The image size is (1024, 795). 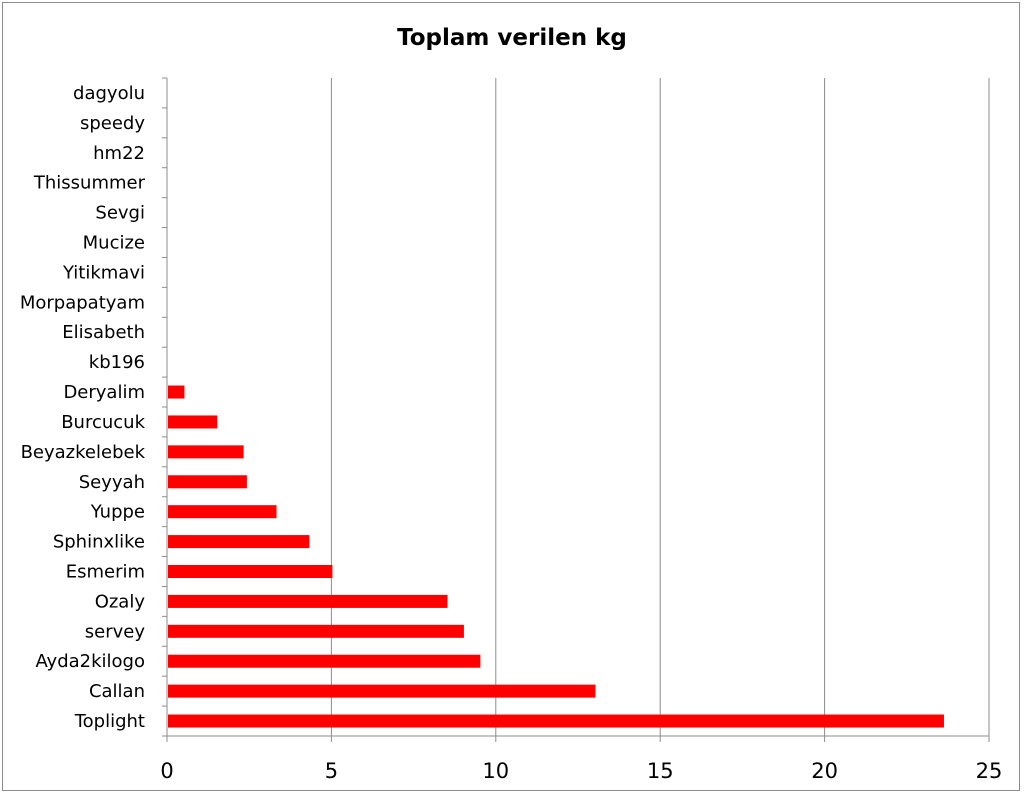 I want to click on category-label: Ozaly, so click(x=120, y=601).